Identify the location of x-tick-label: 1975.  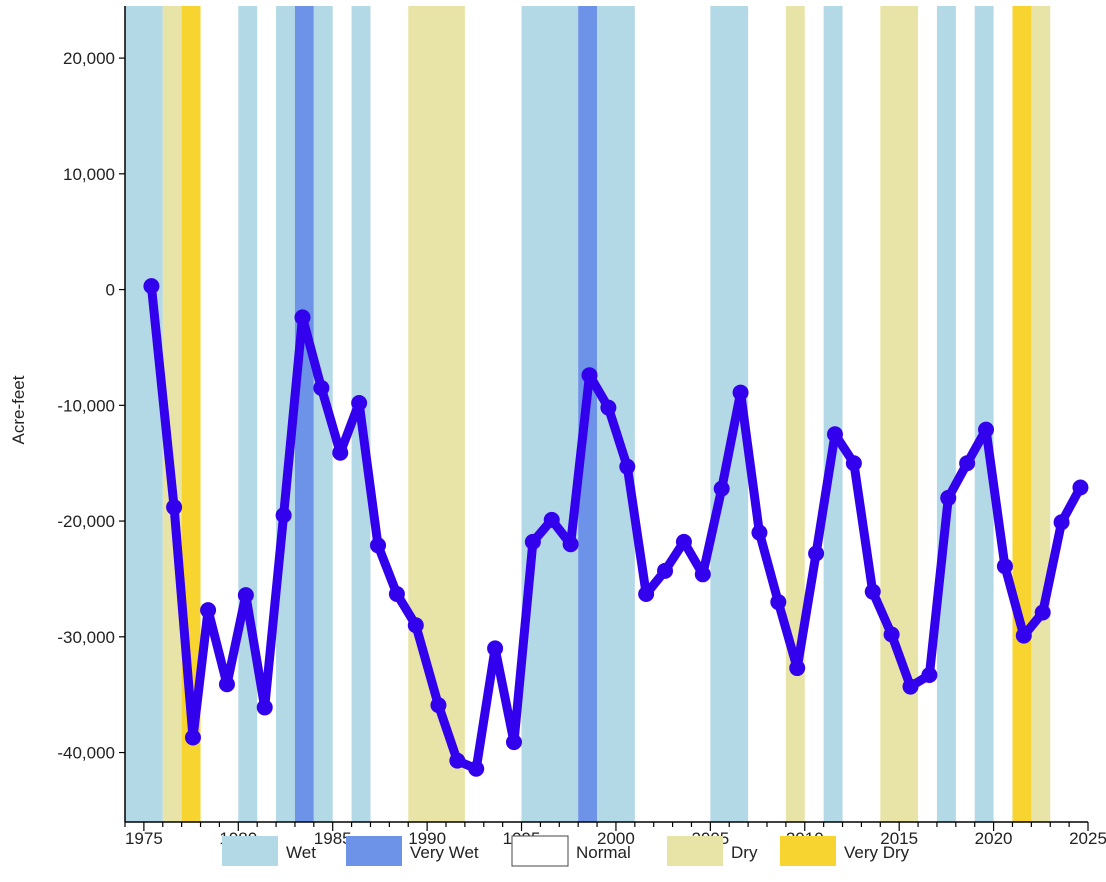
(144, 838).